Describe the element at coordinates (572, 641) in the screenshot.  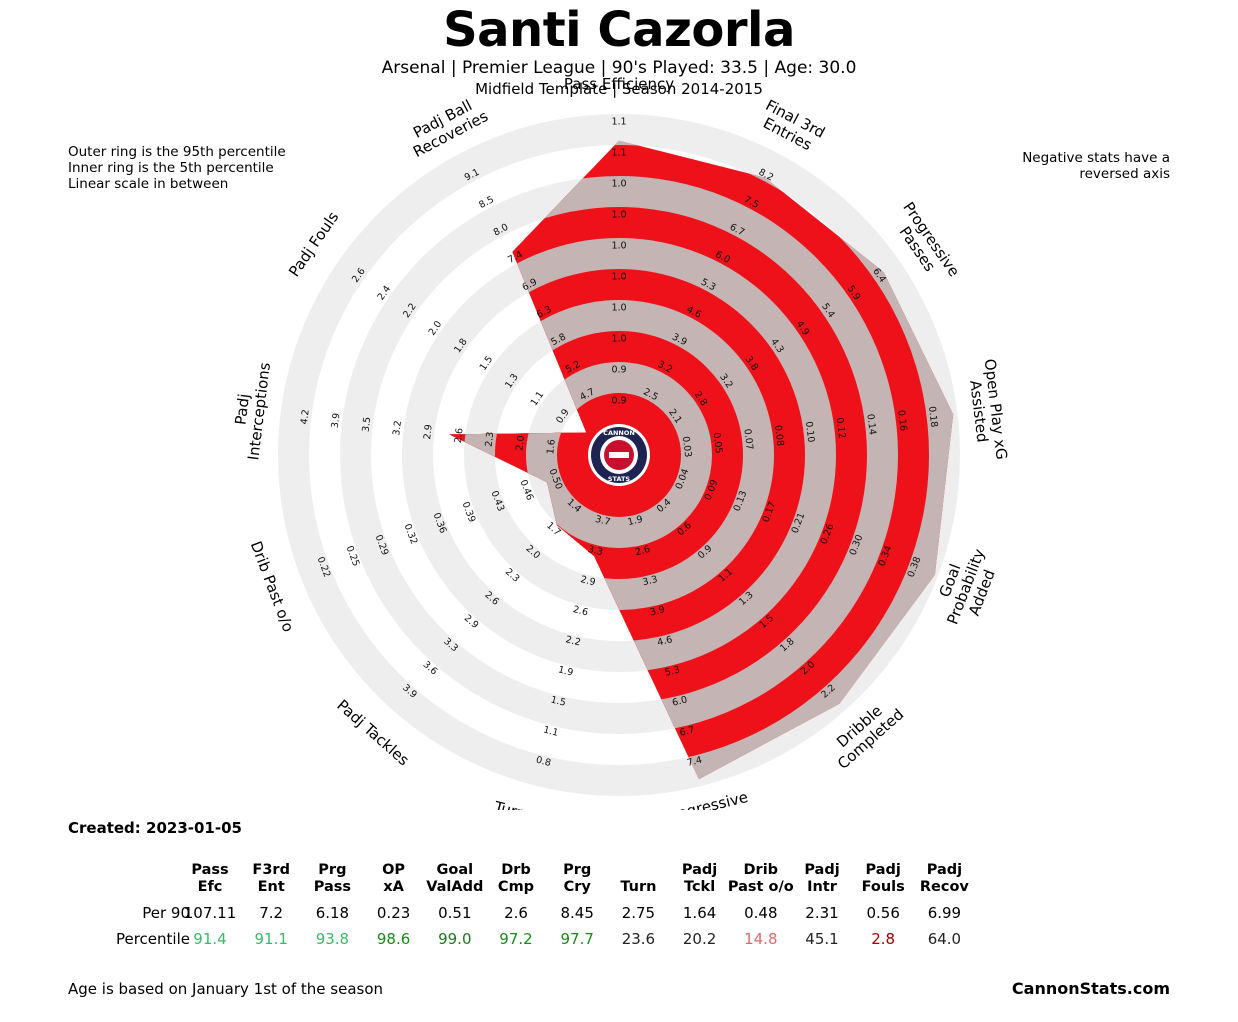
I see `tick-label: 2.2` at that location.